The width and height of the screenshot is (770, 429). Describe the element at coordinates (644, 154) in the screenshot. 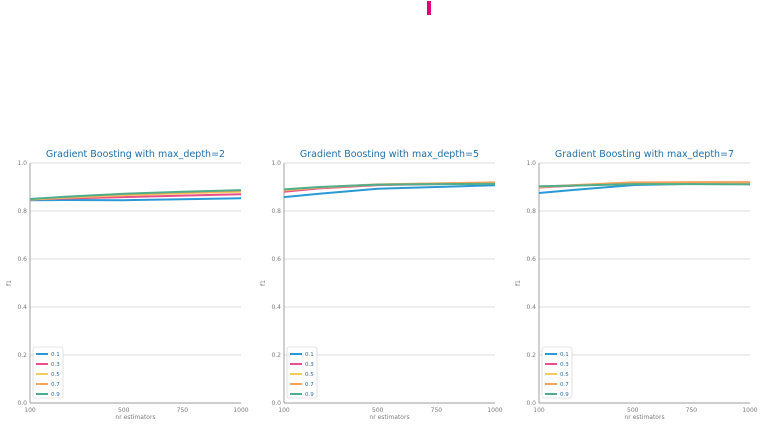

I see `chart-title: Gradient Boosting with max_depth=7` at that location.